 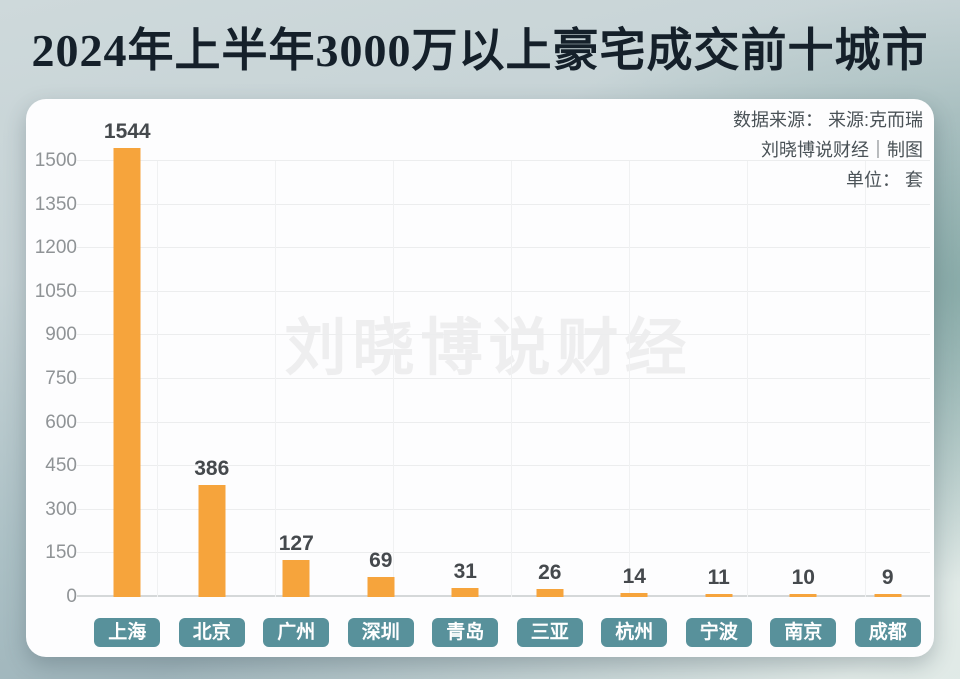 I want to click on y-tick-label: 1200, so click(x=55, y=248).